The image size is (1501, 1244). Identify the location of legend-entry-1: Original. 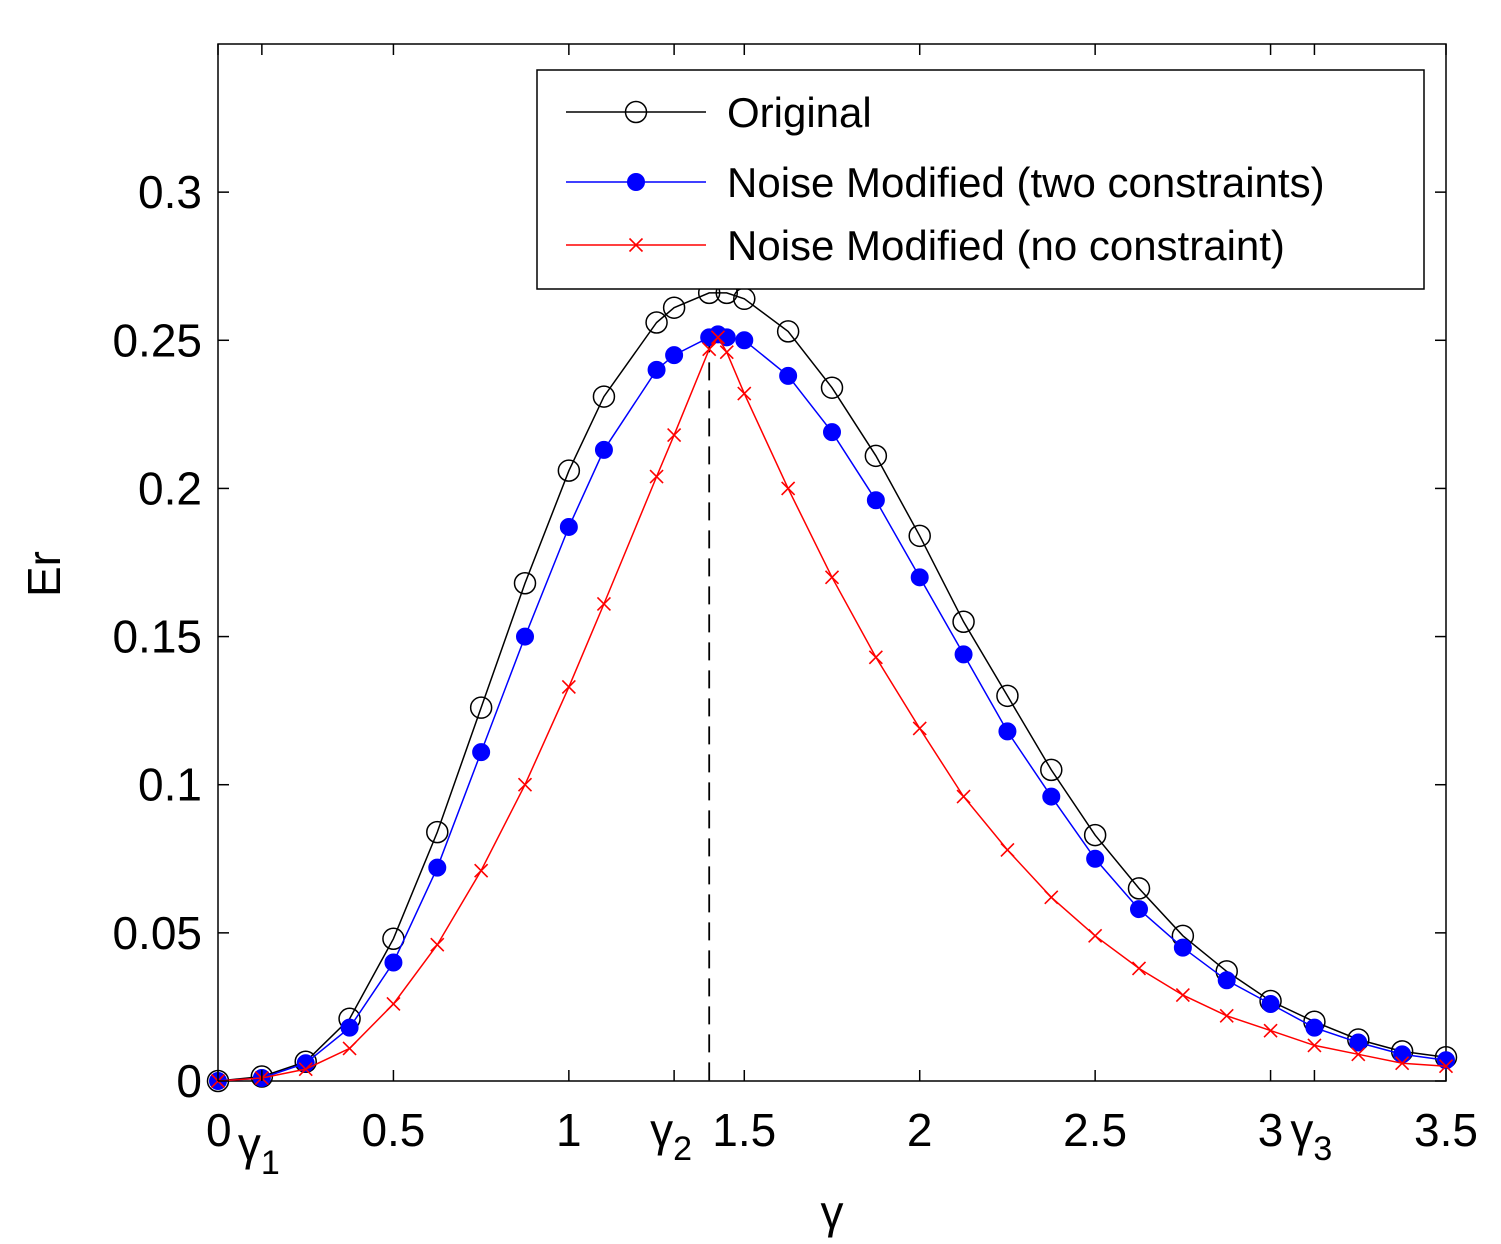
(719, 112).